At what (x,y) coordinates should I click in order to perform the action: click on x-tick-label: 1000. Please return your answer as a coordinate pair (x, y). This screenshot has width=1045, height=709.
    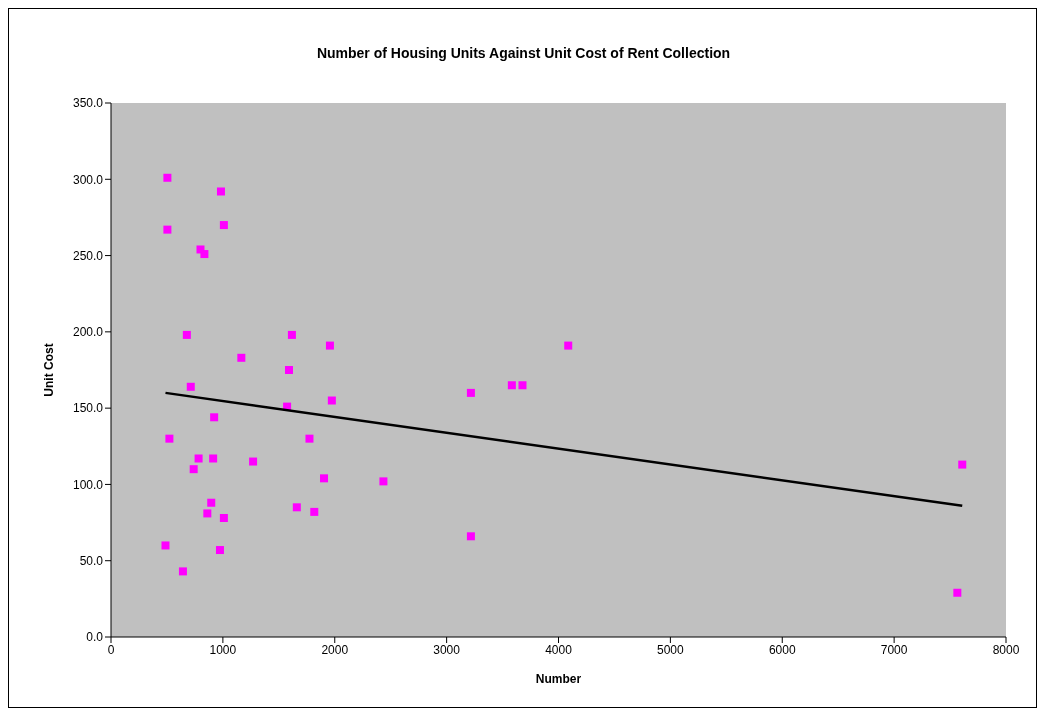
    Looking at the image, I should click on (223, 649).